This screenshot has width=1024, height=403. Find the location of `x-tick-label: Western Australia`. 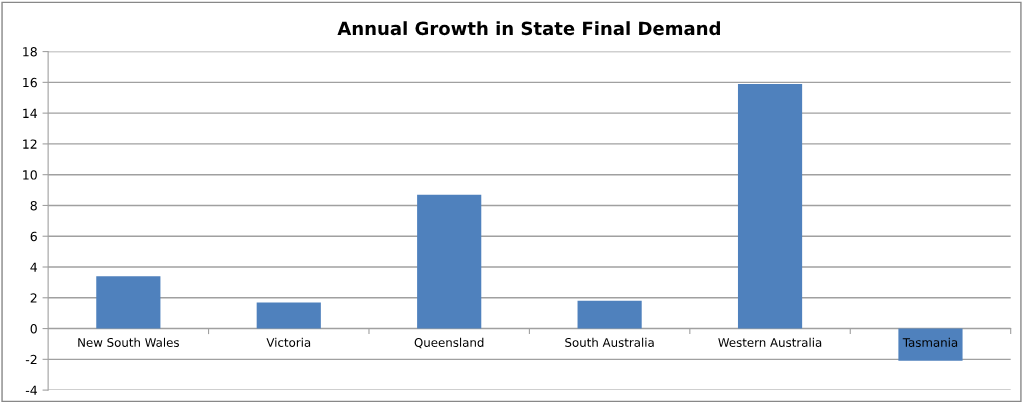

x-tick-label: Western Australia is located at coordinates (770, 342).